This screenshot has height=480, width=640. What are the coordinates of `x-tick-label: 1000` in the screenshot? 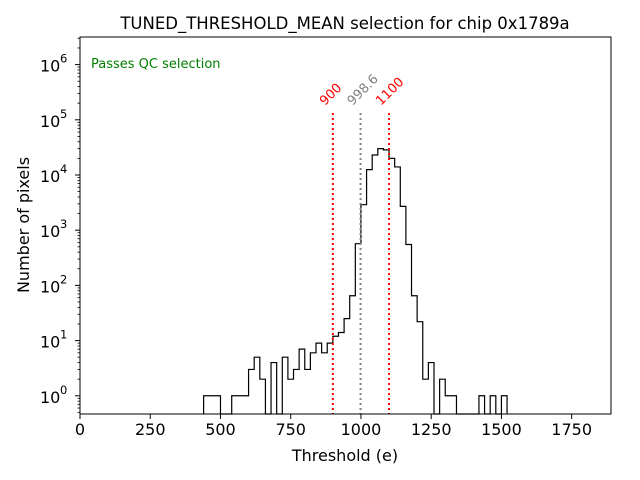 It's located at (361, 429).